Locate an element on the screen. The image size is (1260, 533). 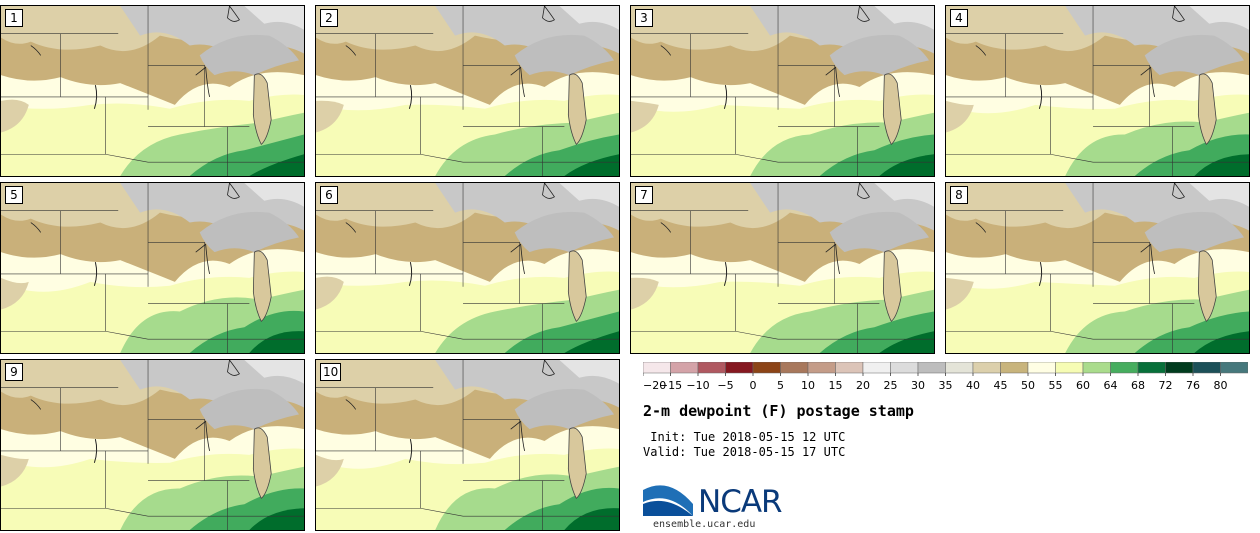
colorbar-tick-label: 40 is located at coordinates (973, 385).